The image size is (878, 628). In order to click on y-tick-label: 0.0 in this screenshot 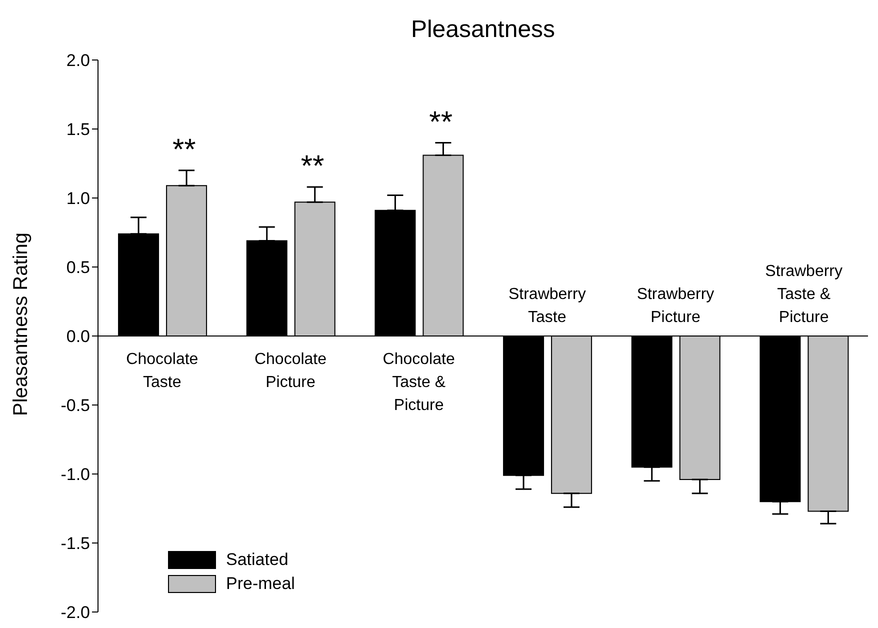, I will do `click(78, 336)`.